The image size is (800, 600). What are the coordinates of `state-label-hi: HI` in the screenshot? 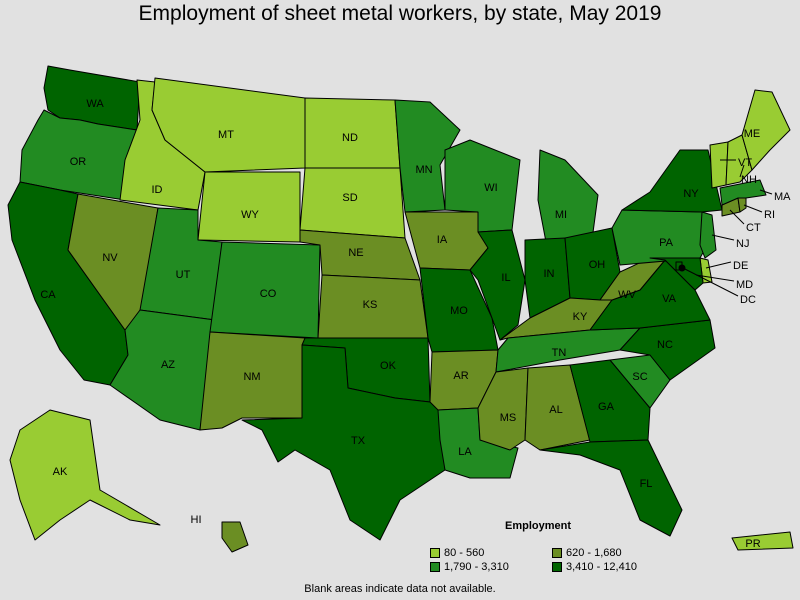 It's located at (196, 520).